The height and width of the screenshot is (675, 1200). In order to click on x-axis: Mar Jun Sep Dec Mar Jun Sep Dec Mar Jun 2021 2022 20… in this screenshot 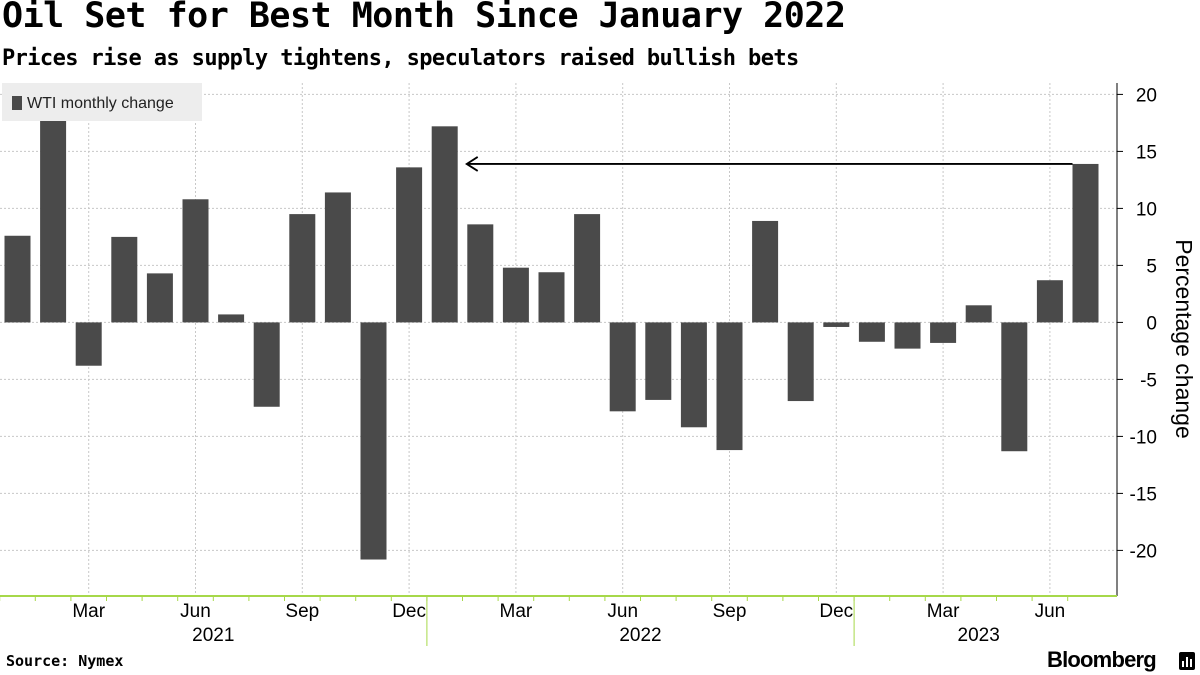, I will do `click(558, 620)`.